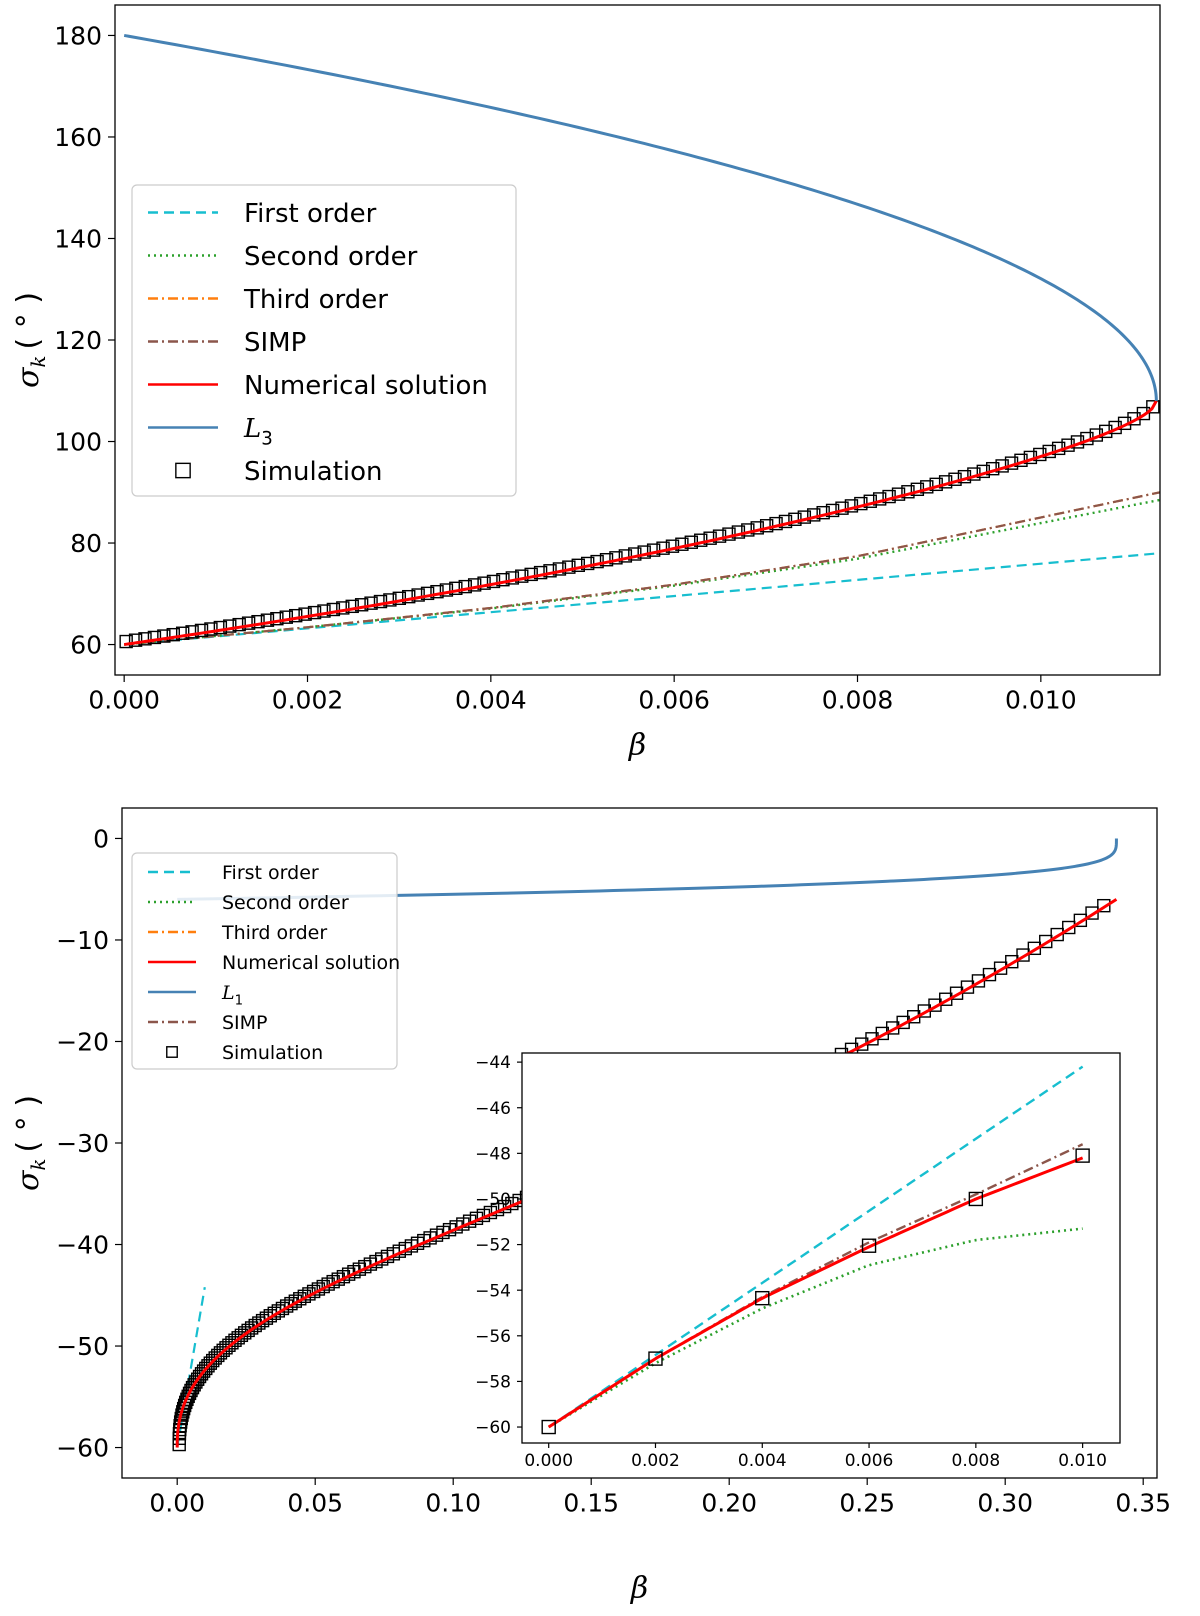 This screenshot has width=1200, height=1616. I want to click on y-tick-label: −52, so click(493, 1246).